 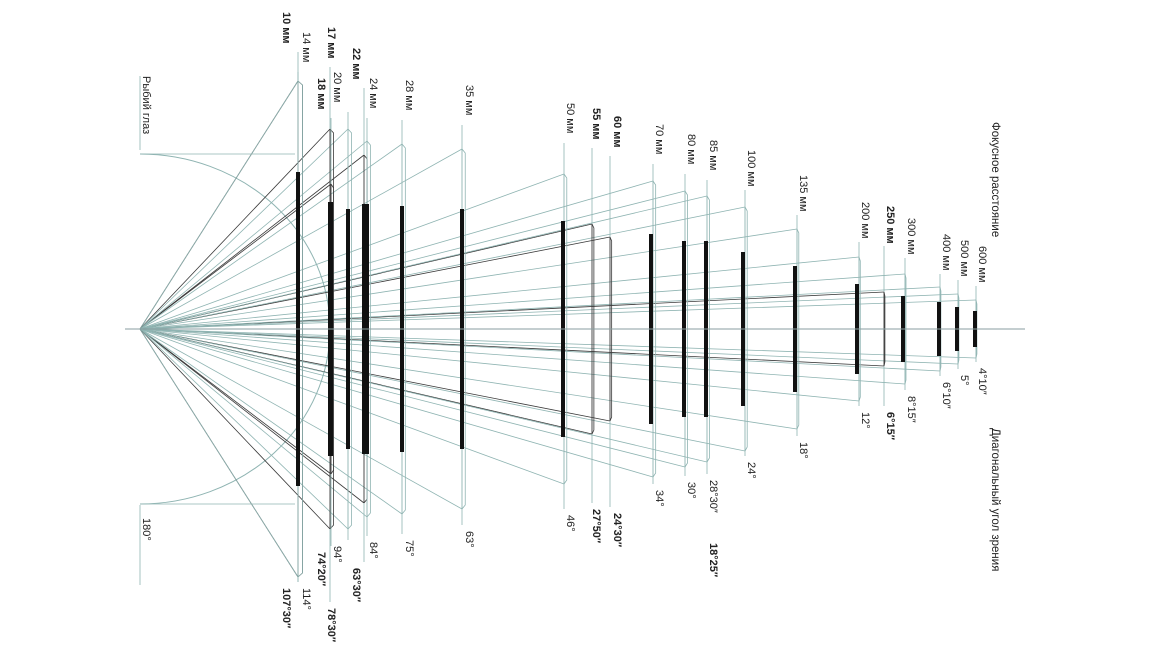 I want to click on focal-length-title: Фокусное расстояние, so click(x=995, y=179).